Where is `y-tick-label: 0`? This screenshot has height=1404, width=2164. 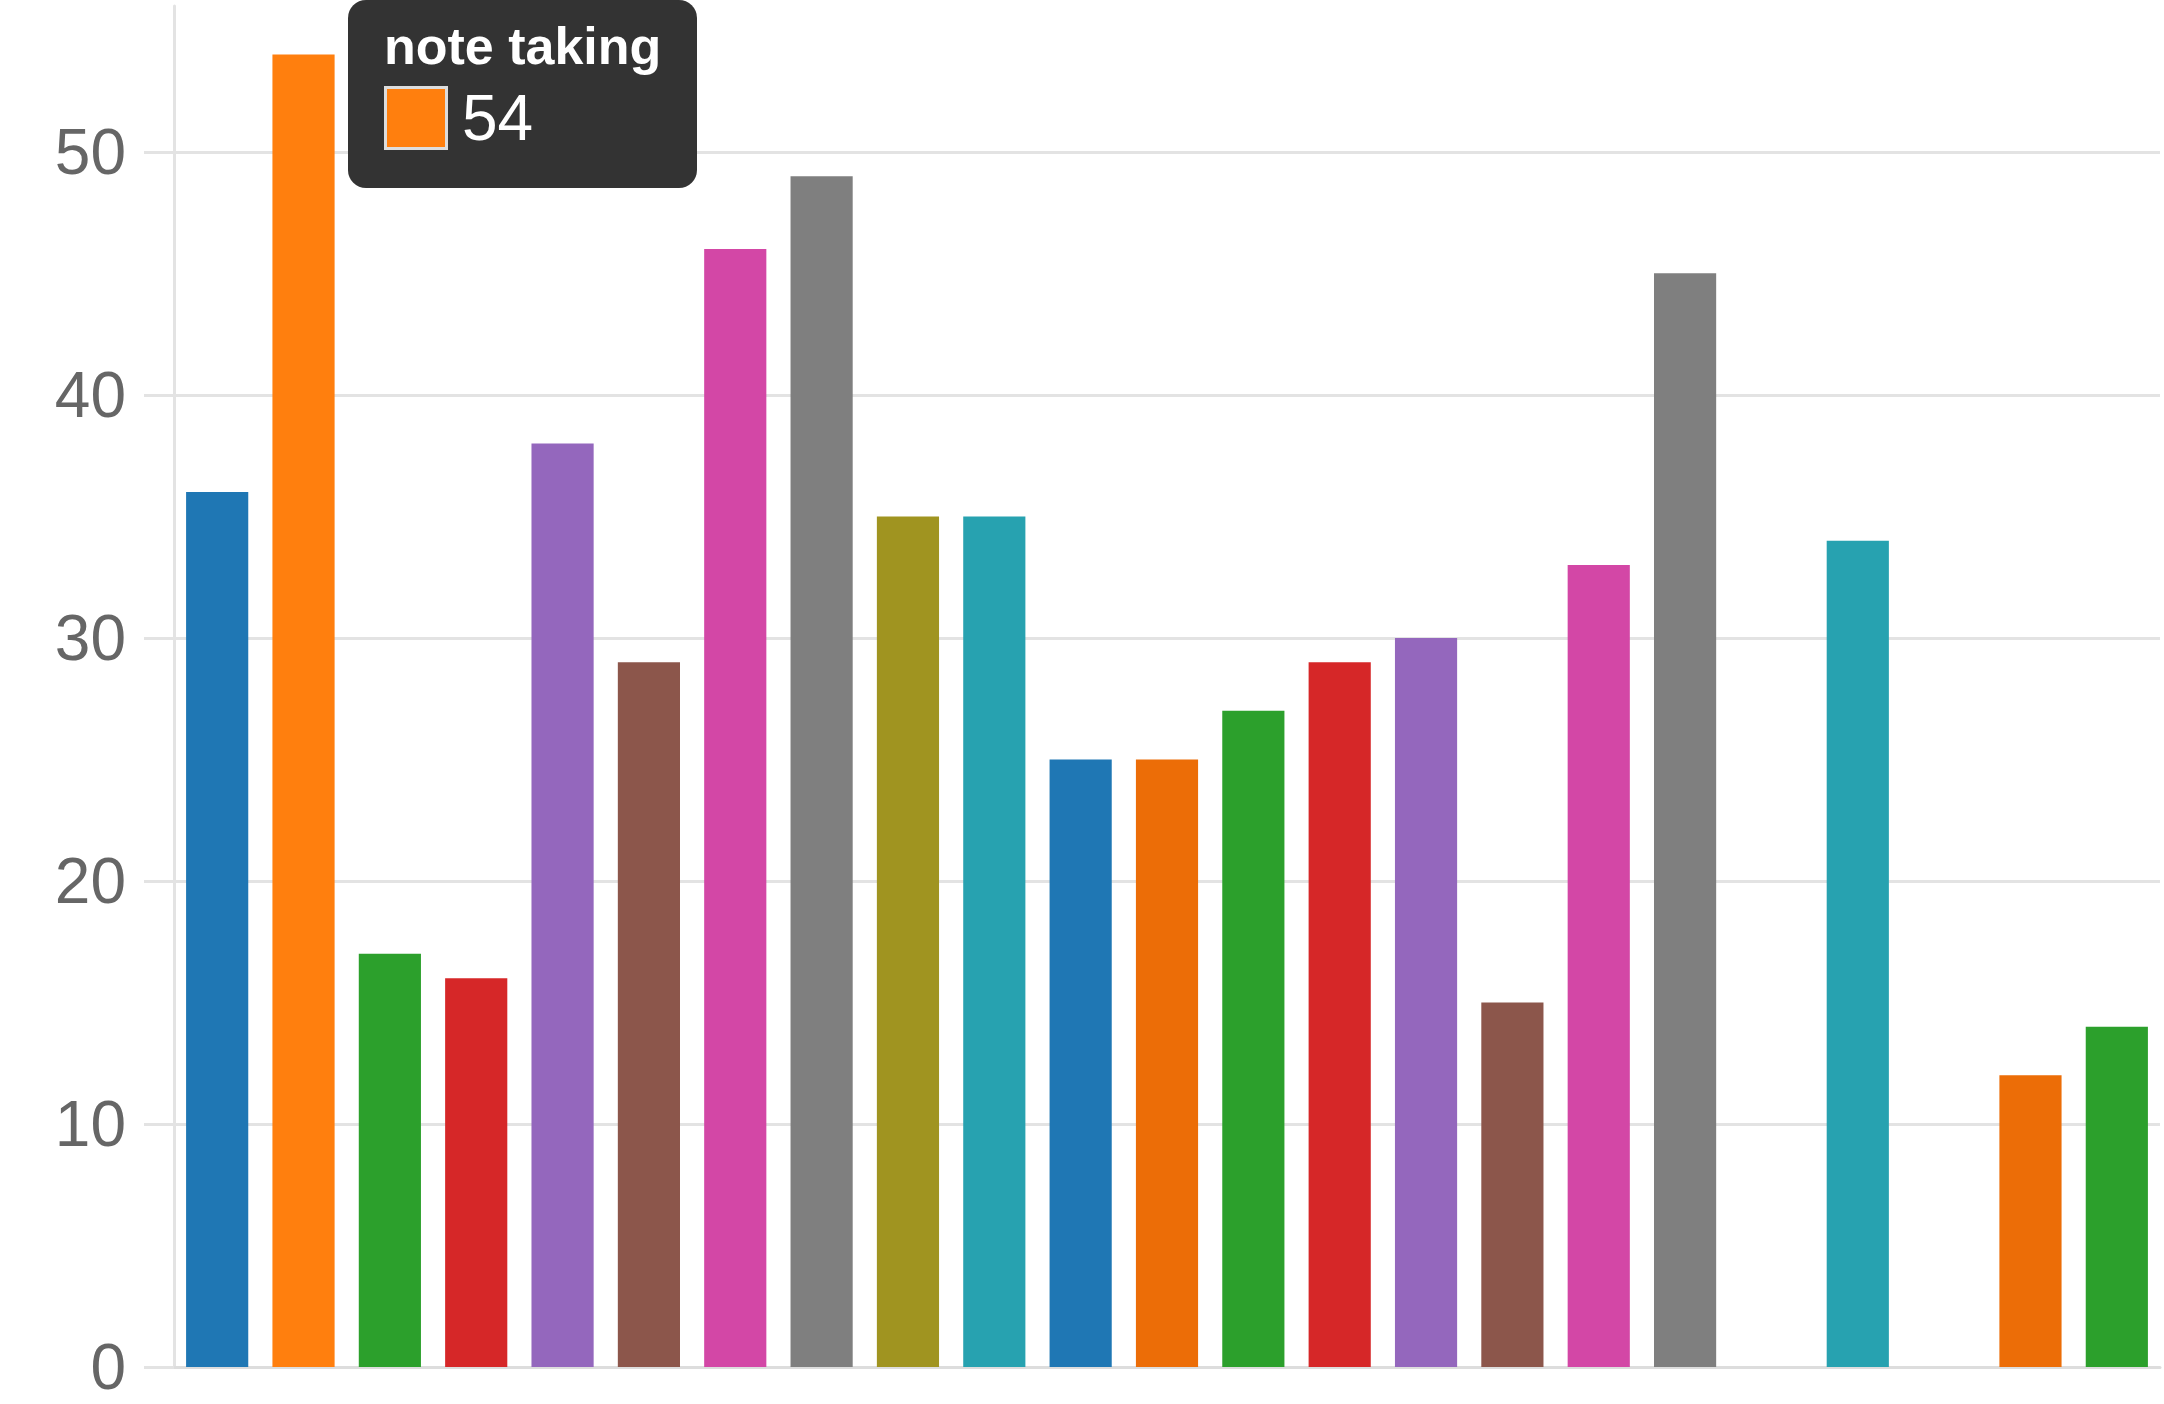
y-tick-label: 0 is located at coordinates (108, 1367).